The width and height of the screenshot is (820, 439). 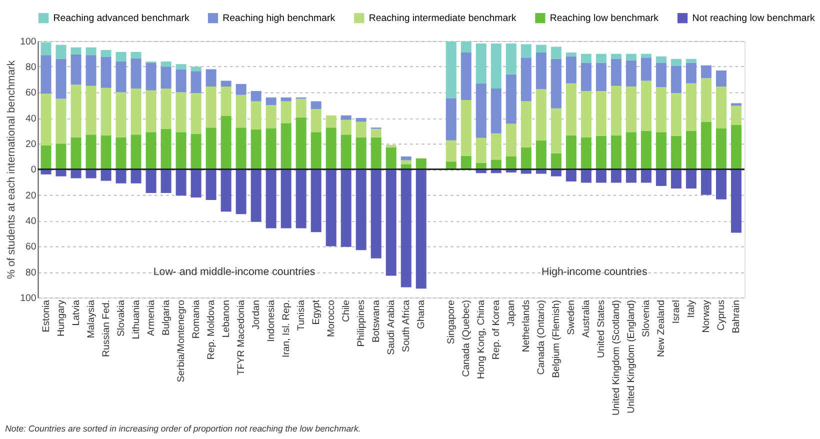 I want to click on x-tick-label: Slovenia, so click(x=646, y=318).